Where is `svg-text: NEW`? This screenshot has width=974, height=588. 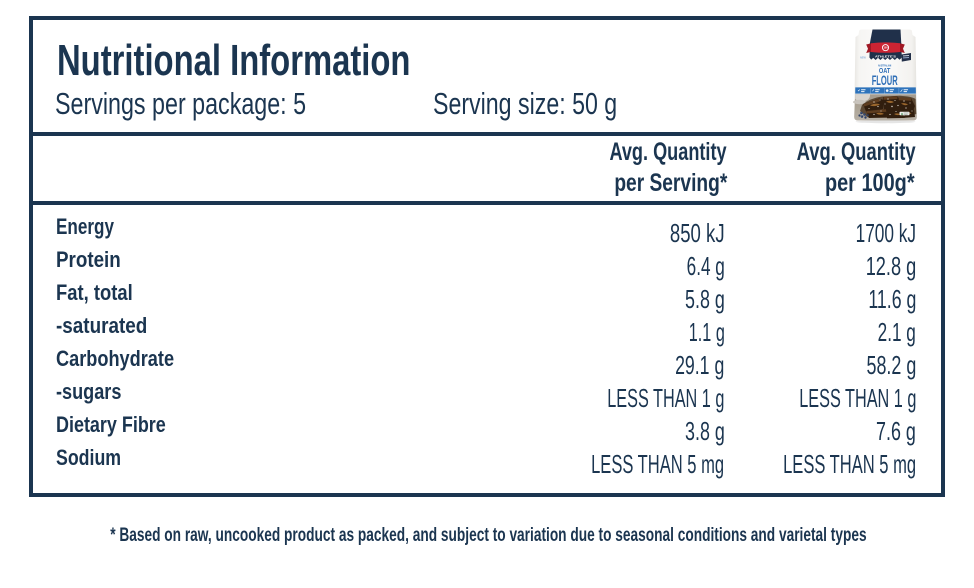 svg-text: NEW is located at coordinates (863, 57).